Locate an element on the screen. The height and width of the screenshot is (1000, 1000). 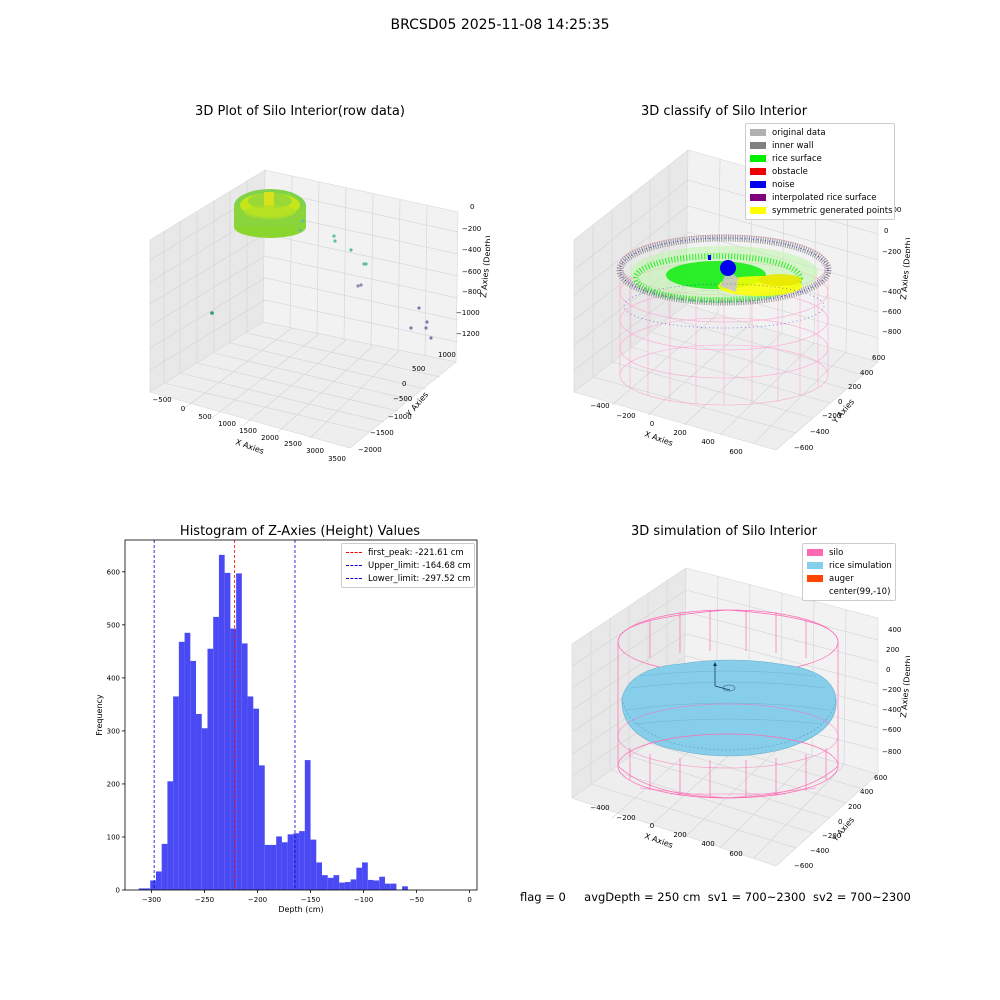
histogram-reference-lines is located at coordinates (224, 715).